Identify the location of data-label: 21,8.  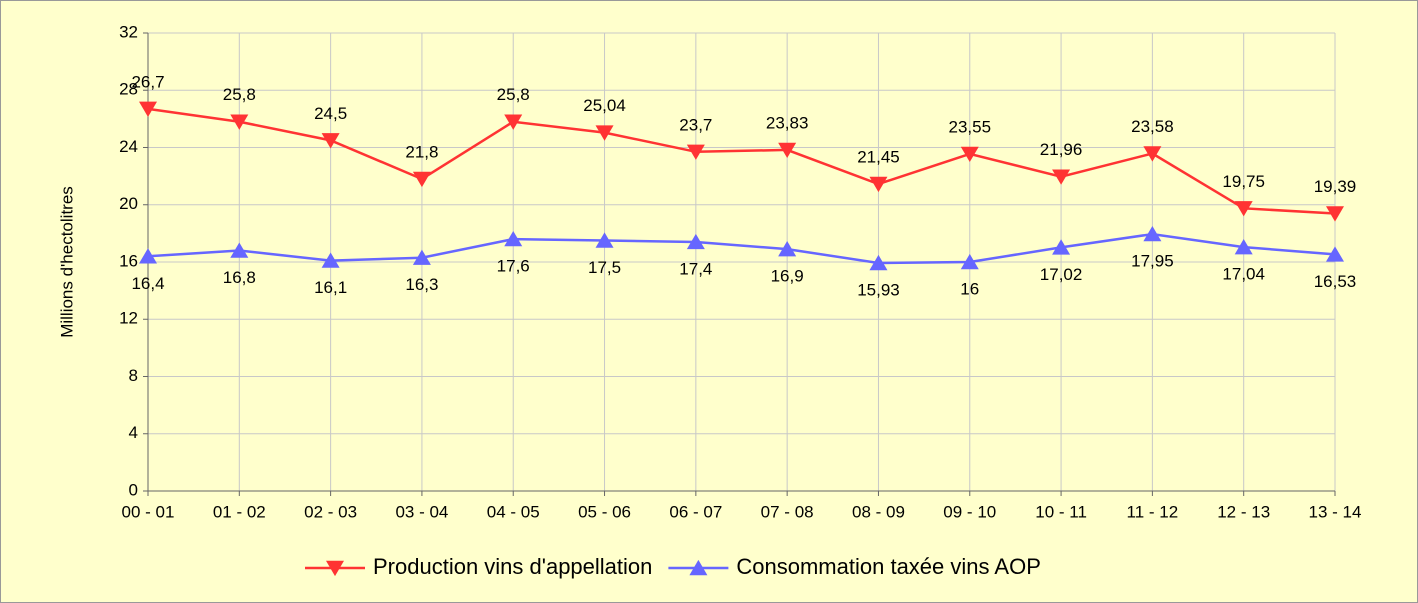
(421, 151).